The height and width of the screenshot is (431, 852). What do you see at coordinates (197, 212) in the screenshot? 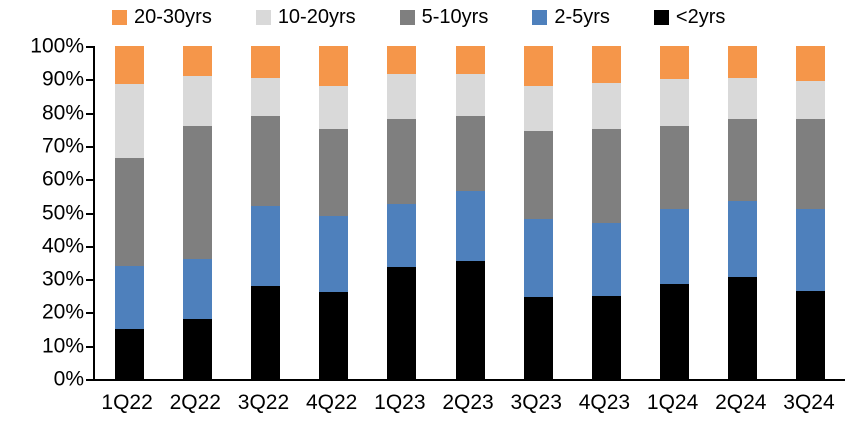
I see `bar-2Q22` at bounding box center [197, 212].